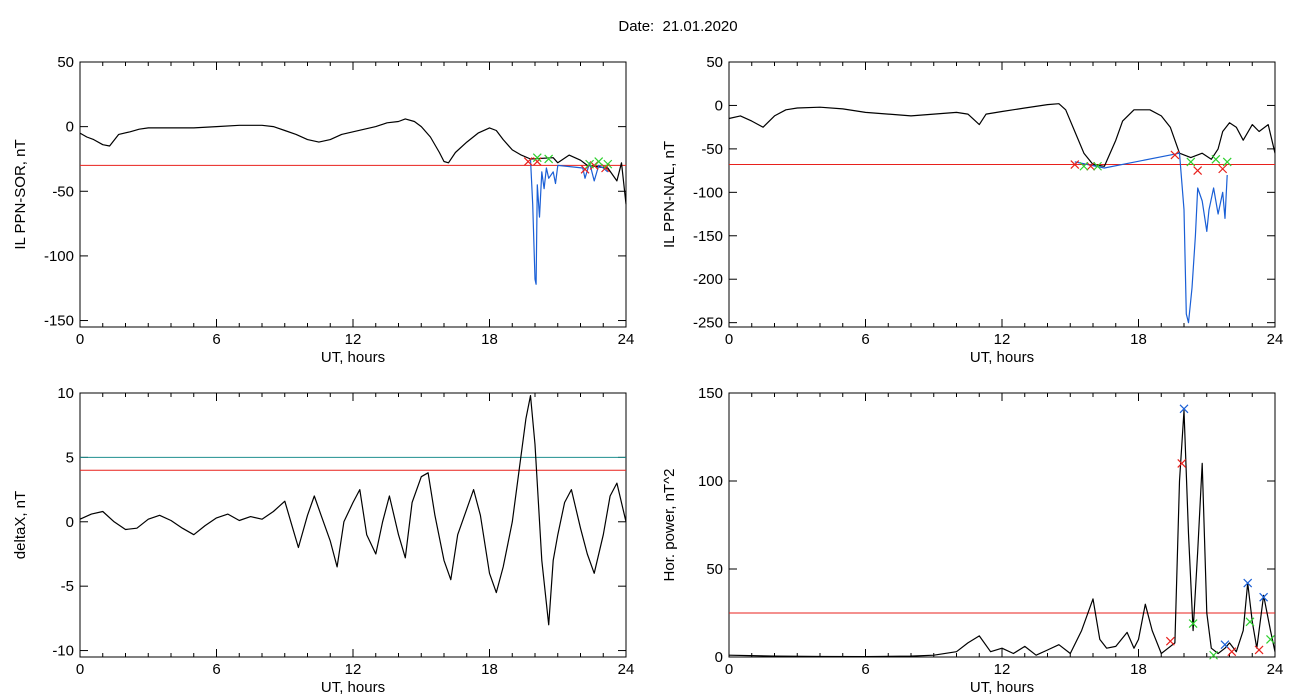  I want to click on y-tick-label: -10, so click(63, 651).